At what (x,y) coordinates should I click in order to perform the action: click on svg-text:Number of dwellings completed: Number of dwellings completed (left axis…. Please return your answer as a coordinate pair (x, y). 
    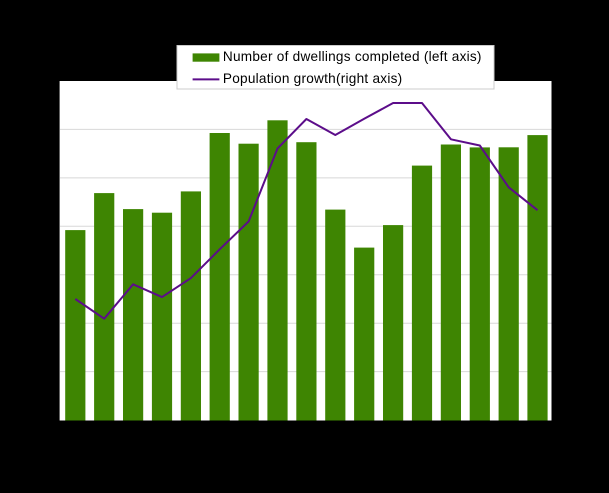
    Looking at the image, I should click on (352, 56).